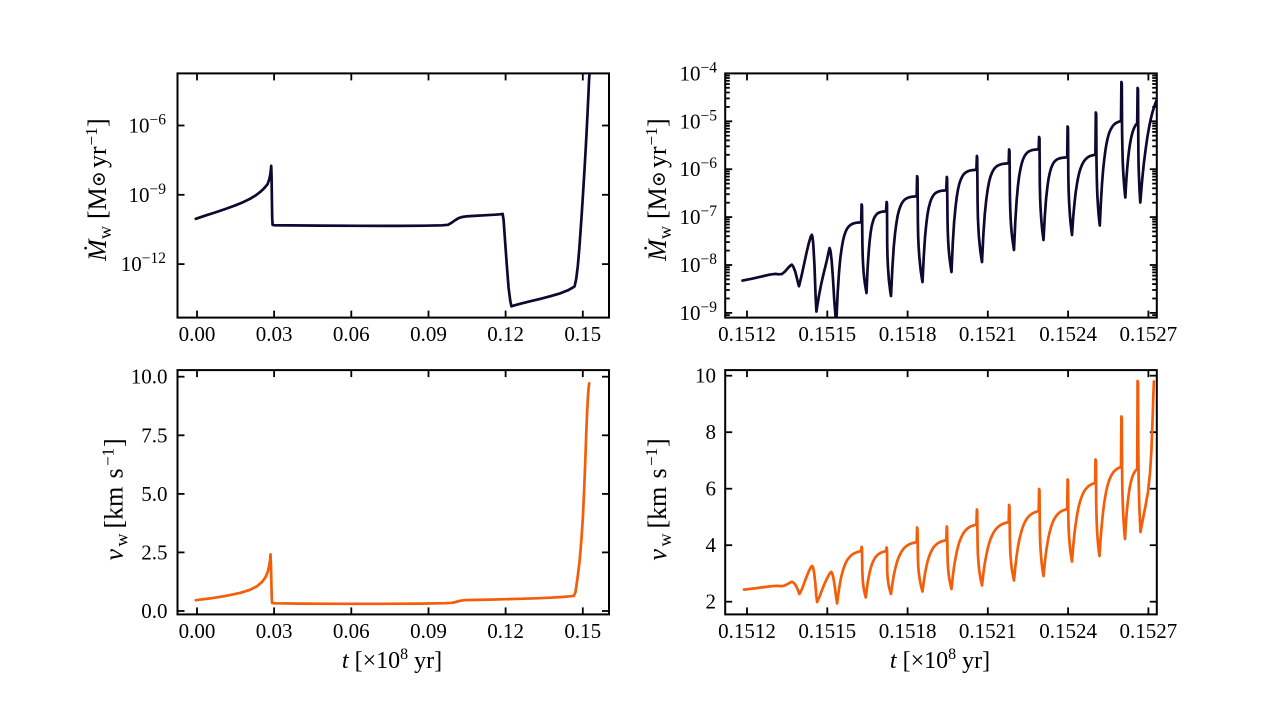 The image size is (1275, 711). Describe the element at coordinates (154, 611) in the screenshot. I see `svg-text: 0.0` at that location.